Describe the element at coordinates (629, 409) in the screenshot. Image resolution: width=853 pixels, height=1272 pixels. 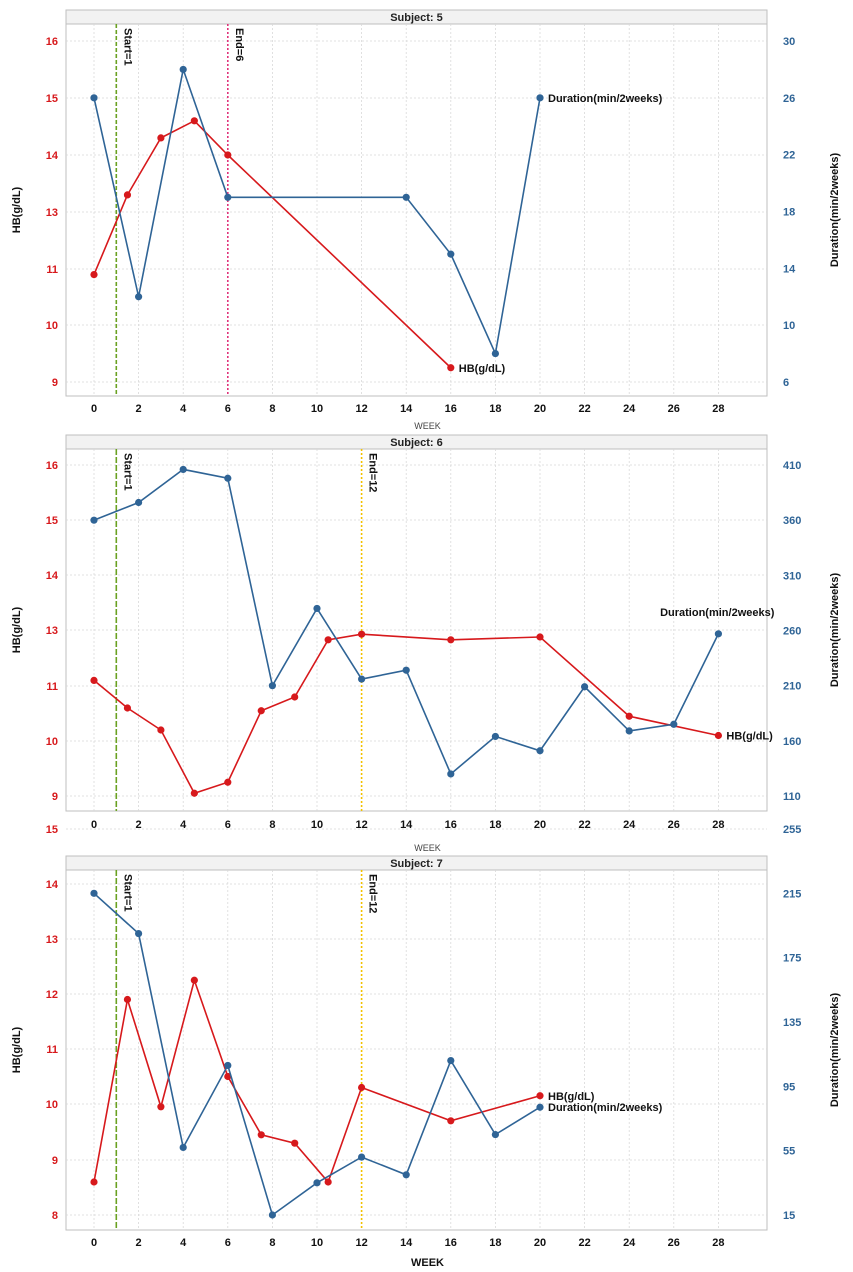
I see `x-tick-label: 24` at that location.